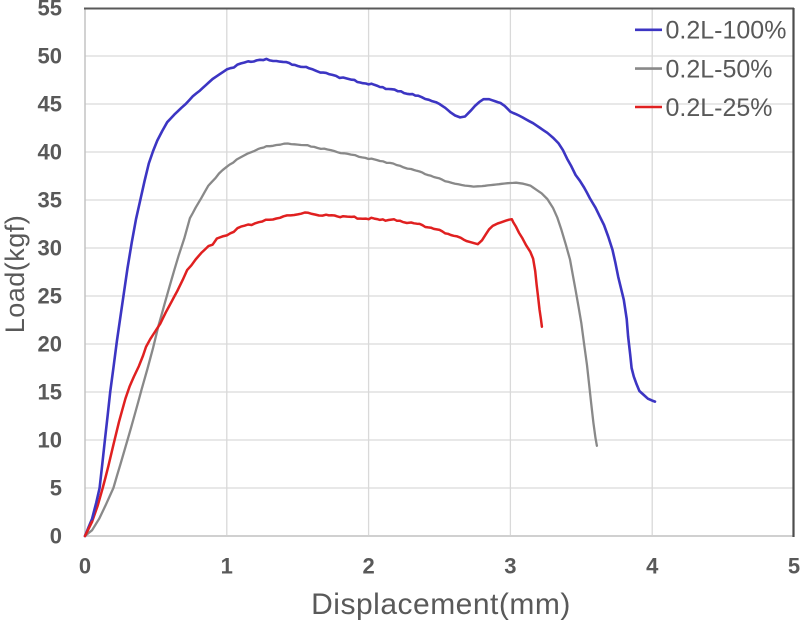 This screenshot has width=800, height=623. I want to click on svg-text: 0.2L-50%, so click(719, 69).